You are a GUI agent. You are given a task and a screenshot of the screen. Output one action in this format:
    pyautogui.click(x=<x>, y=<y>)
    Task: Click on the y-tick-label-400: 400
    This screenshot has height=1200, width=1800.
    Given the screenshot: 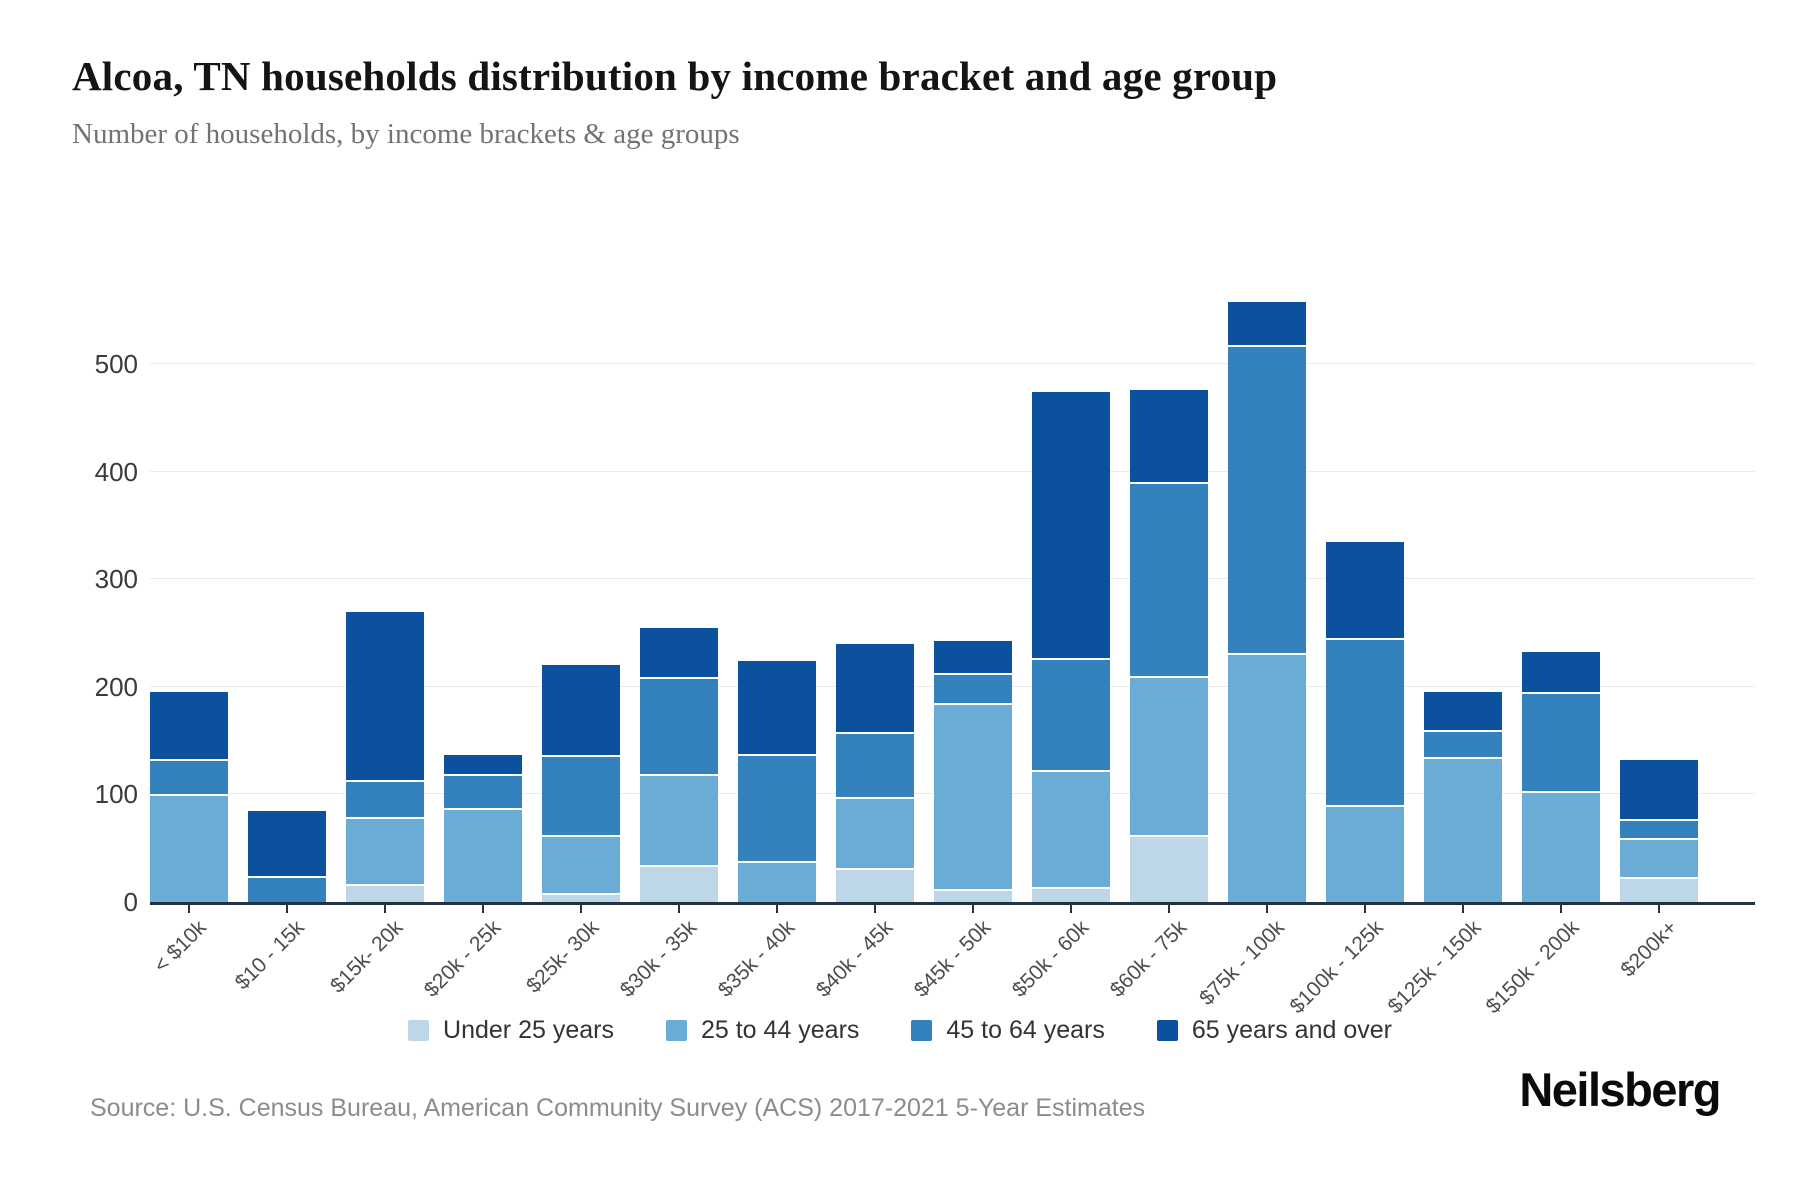 What is the action you would take?
    pyautogui.click(x=116, y=471)
    